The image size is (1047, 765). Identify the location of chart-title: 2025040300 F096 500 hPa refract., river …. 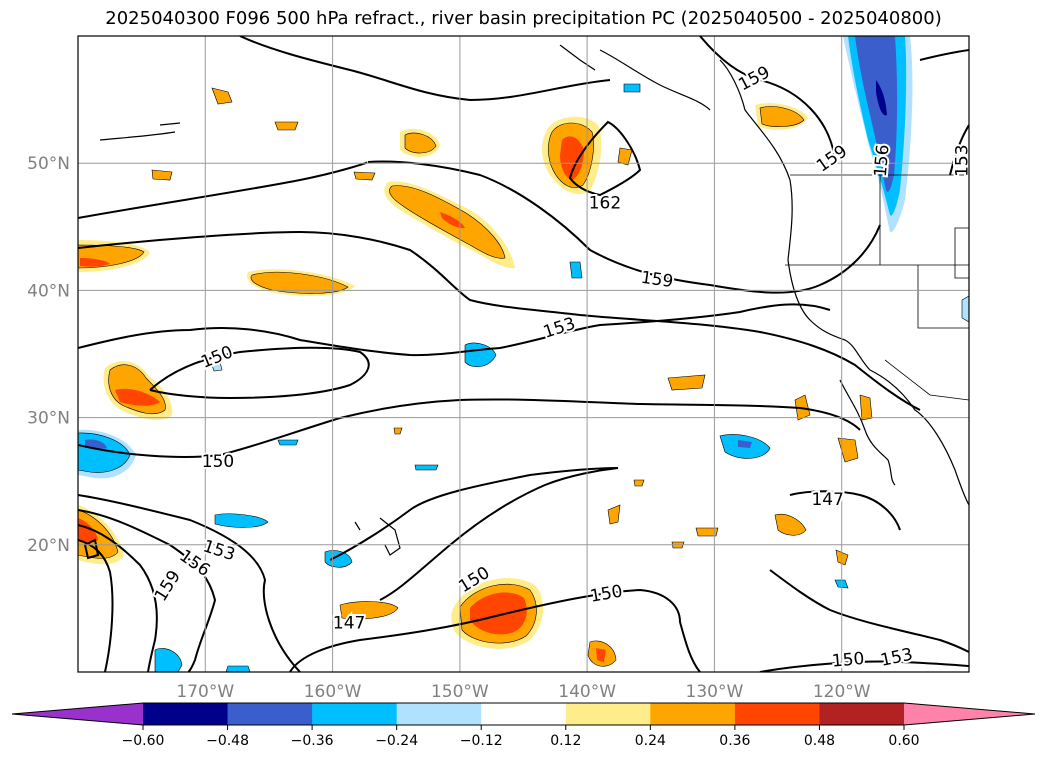
(523, 18).